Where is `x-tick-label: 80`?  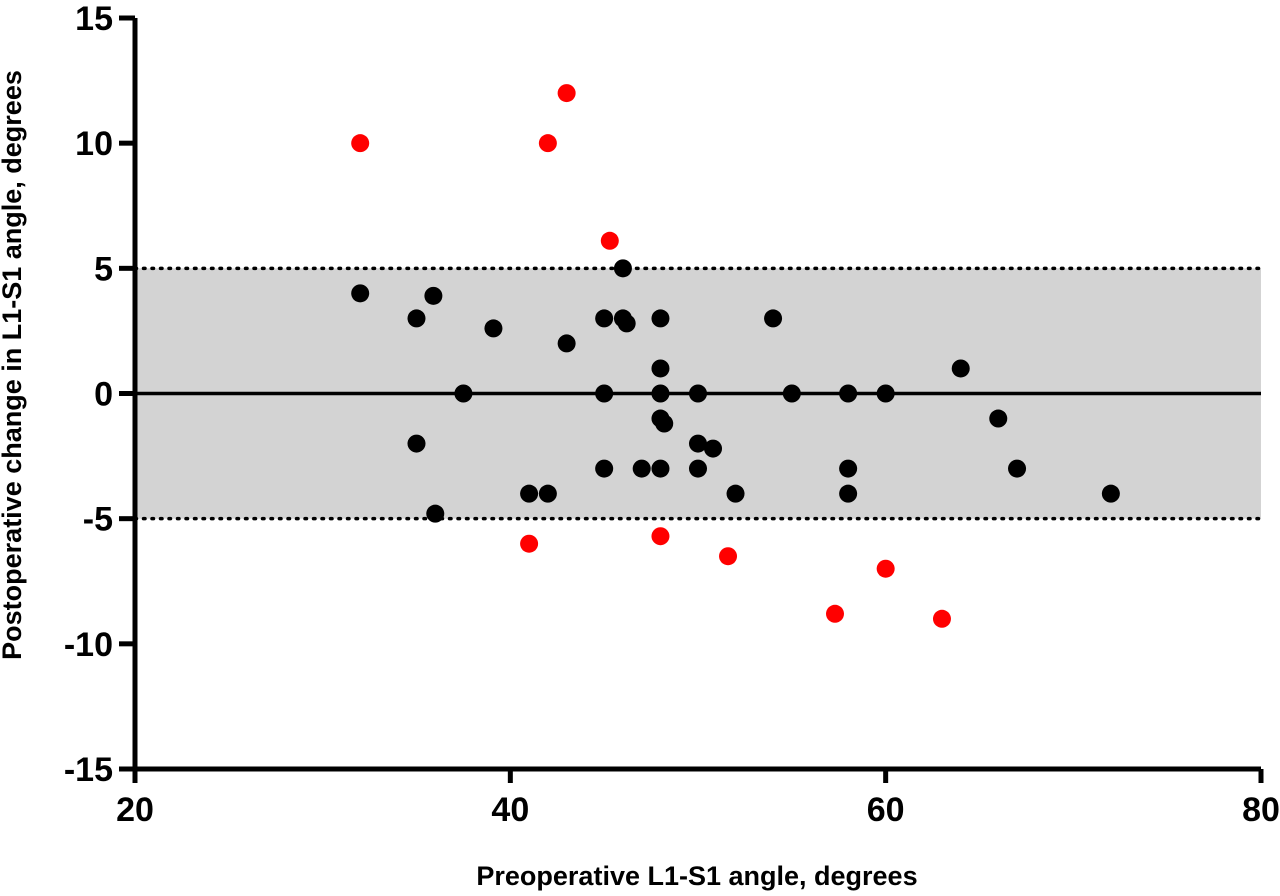 x-tick-label: 80 is located at coordinates (1261, 810).